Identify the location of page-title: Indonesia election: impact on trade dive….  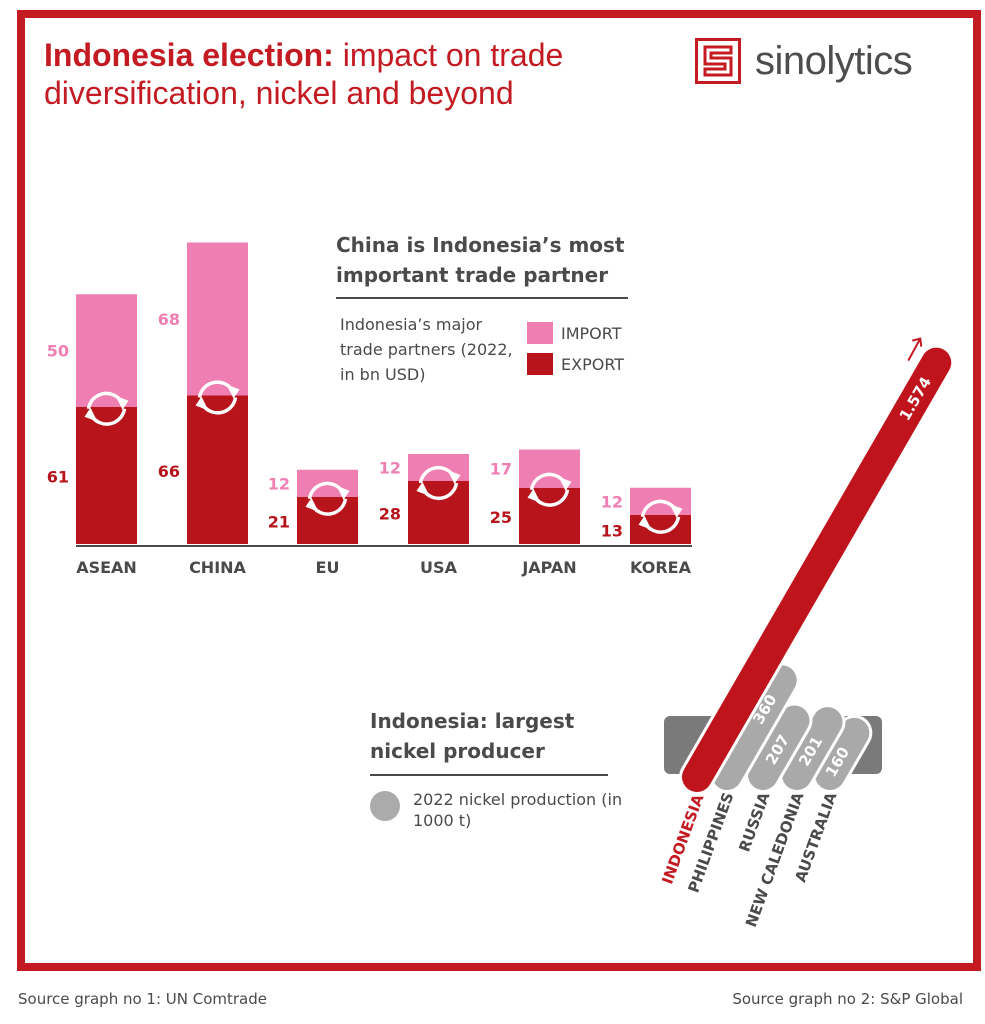
(304, 74).